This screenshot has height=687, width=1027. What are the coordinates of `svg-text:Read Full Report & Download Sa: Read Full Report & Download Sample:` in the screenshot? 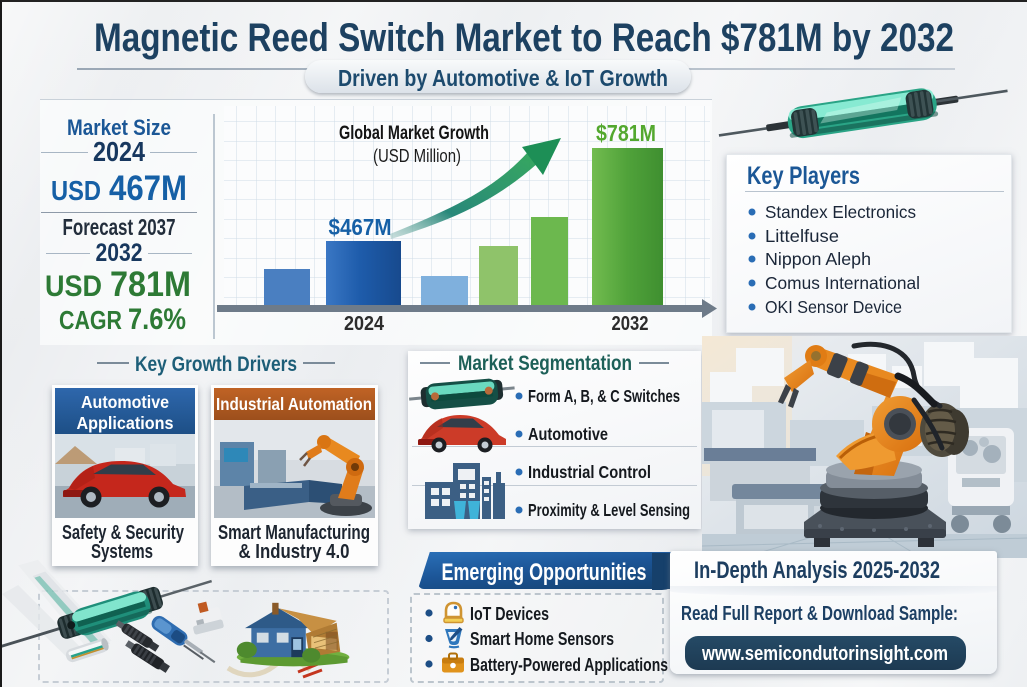 It's located at (819, 614).